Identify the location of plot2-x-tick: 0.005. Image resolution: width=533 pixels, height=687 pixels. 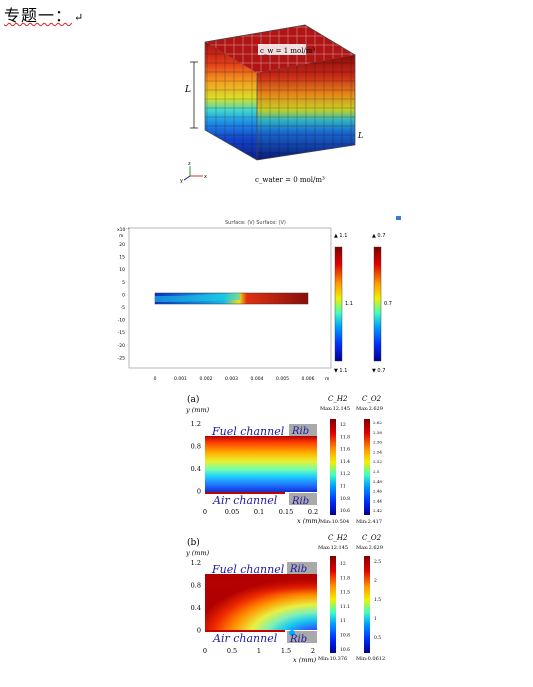
(282, 379).